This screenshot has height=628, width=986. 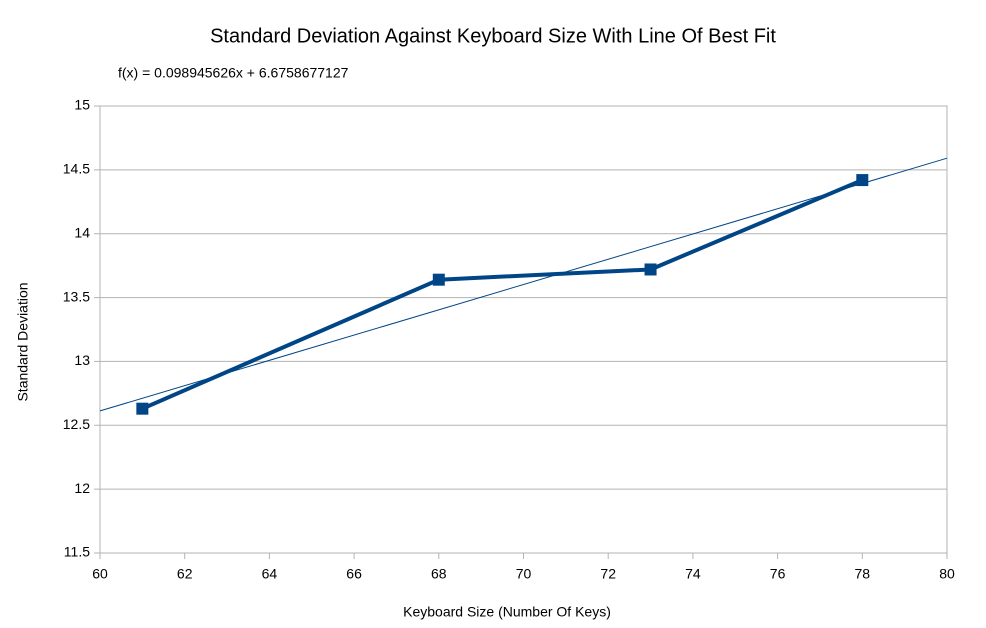 I want to click on y-tick-label: 11.5, so click(x=77, y=552).